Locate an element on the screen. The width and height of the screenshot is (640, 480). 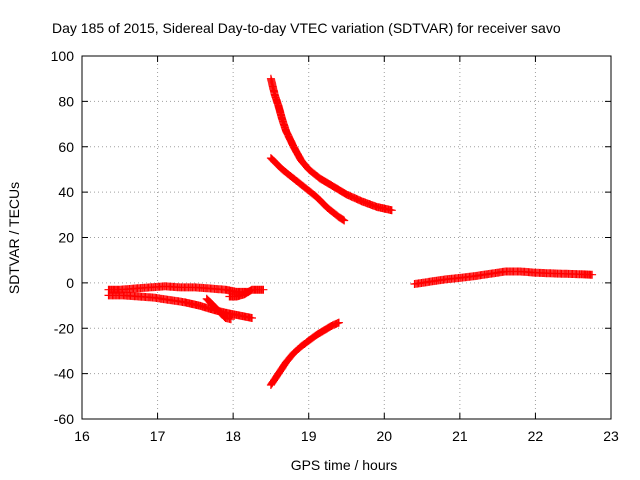
y-axis-label: SDTVAR / TECUs is located at coordinates (14, 238).